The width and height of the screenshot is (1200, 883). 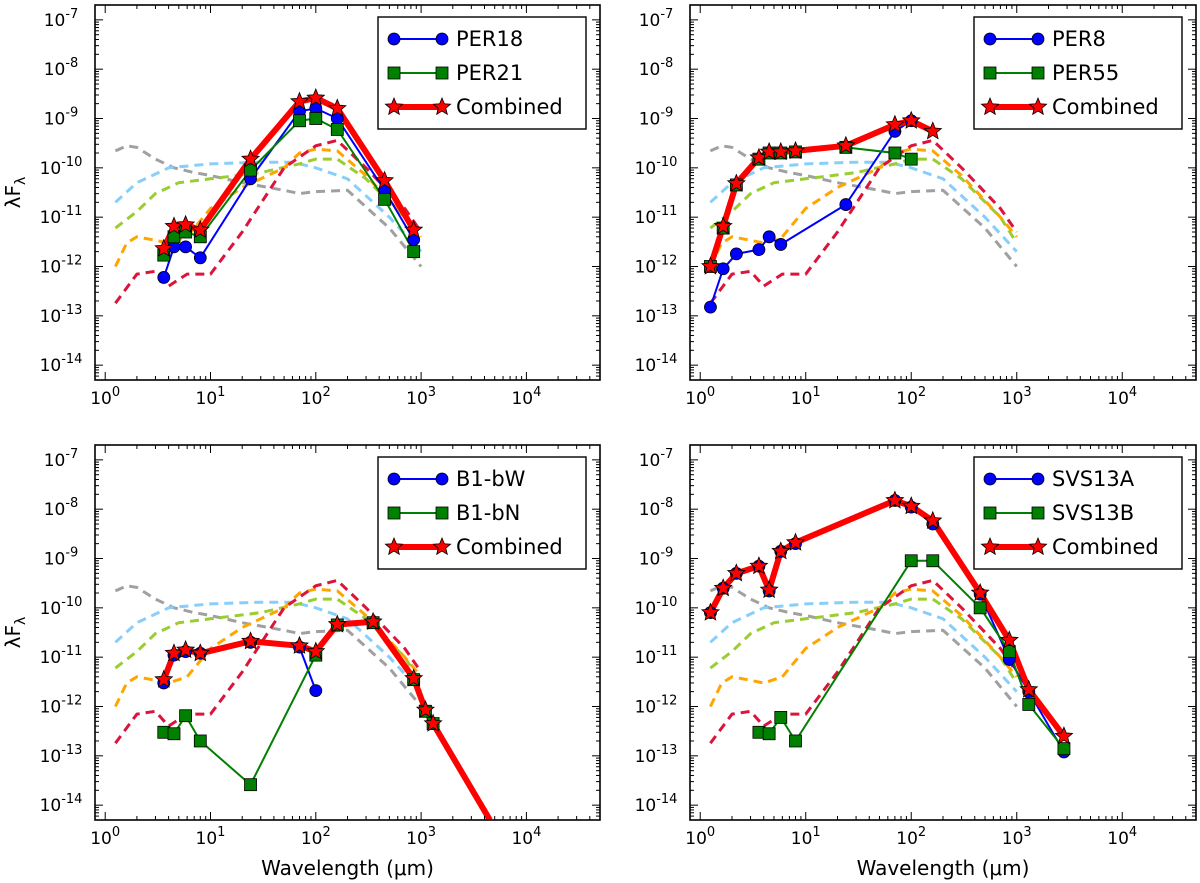 I want to click on legend-label-B1-bW: B1-bW, so click(x=491, y=479).